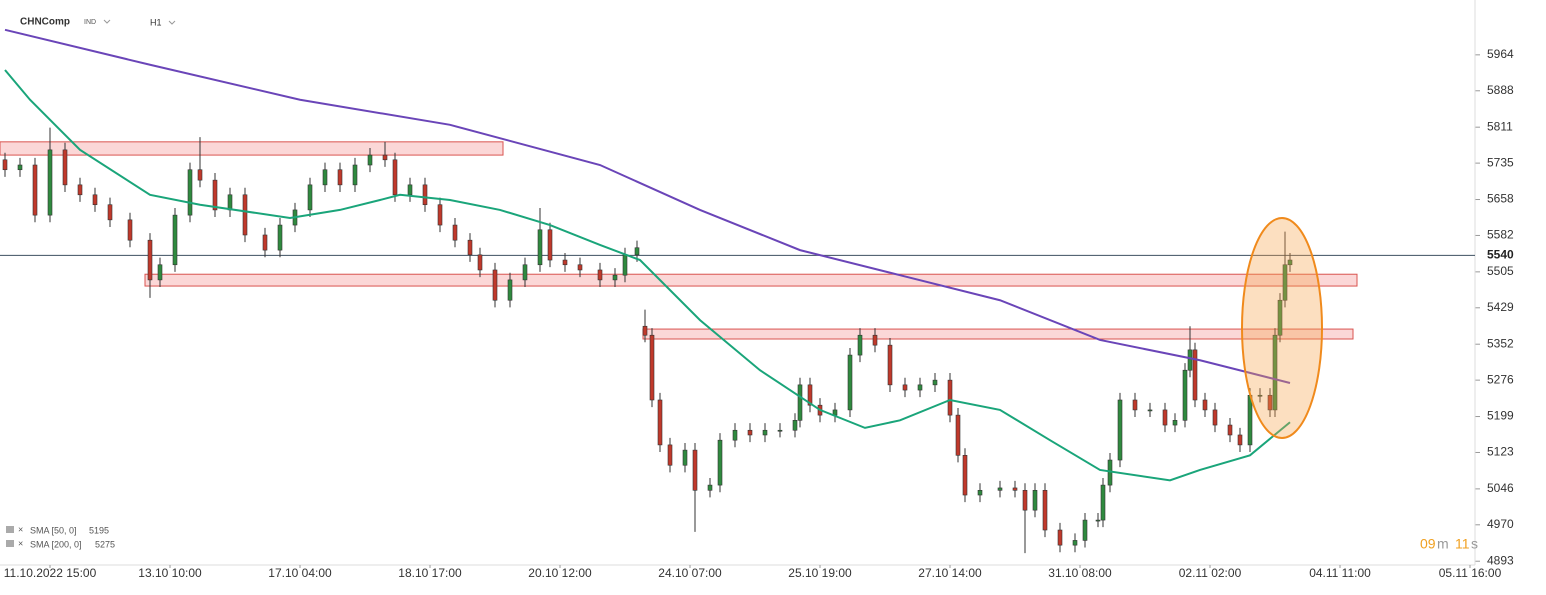 This screenshot has width=1546, height=595. Describe the element at coordinates (950, 573) in the screenshot. I see `x-tick-label: 27.10 14:00` at that location.